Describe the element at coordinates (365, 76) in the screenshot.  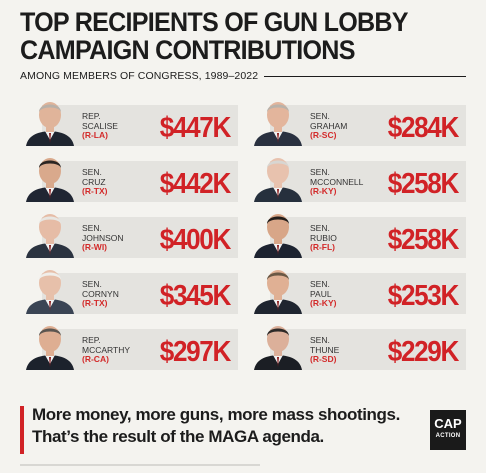
I see `subtitle-divider` at that location.